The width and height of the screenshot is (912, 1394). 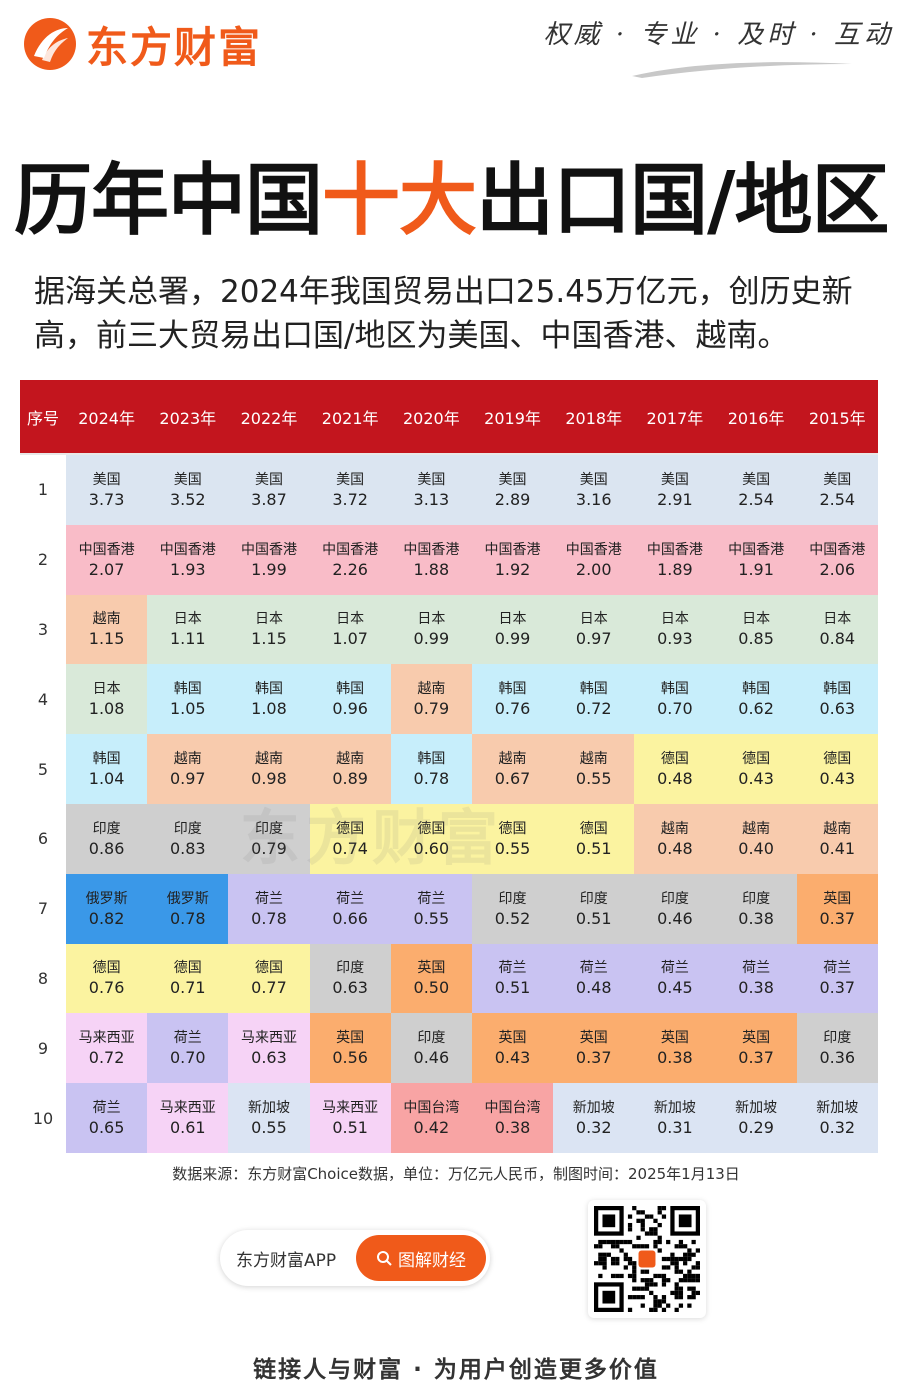 I want to click on brand-logo: 东方财富, so click(x=142, y=44).